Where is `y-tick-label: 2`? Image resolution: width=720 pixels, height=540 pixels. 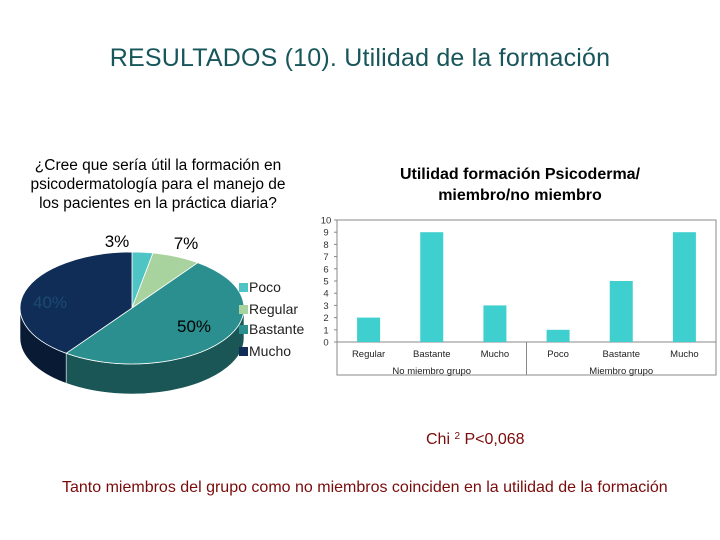 y-tick-label: 2 is located at coordinates (325, 318).